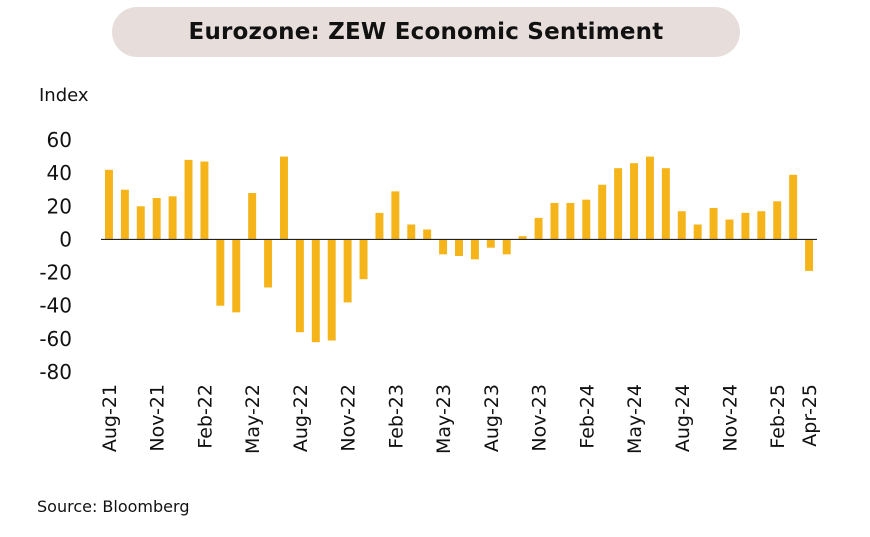 The width and height of the screenshot is (870, 537). I want to click on y-tick-labels: 60 40 20 0 -20 -40 -60 -80, so click(55, 256).